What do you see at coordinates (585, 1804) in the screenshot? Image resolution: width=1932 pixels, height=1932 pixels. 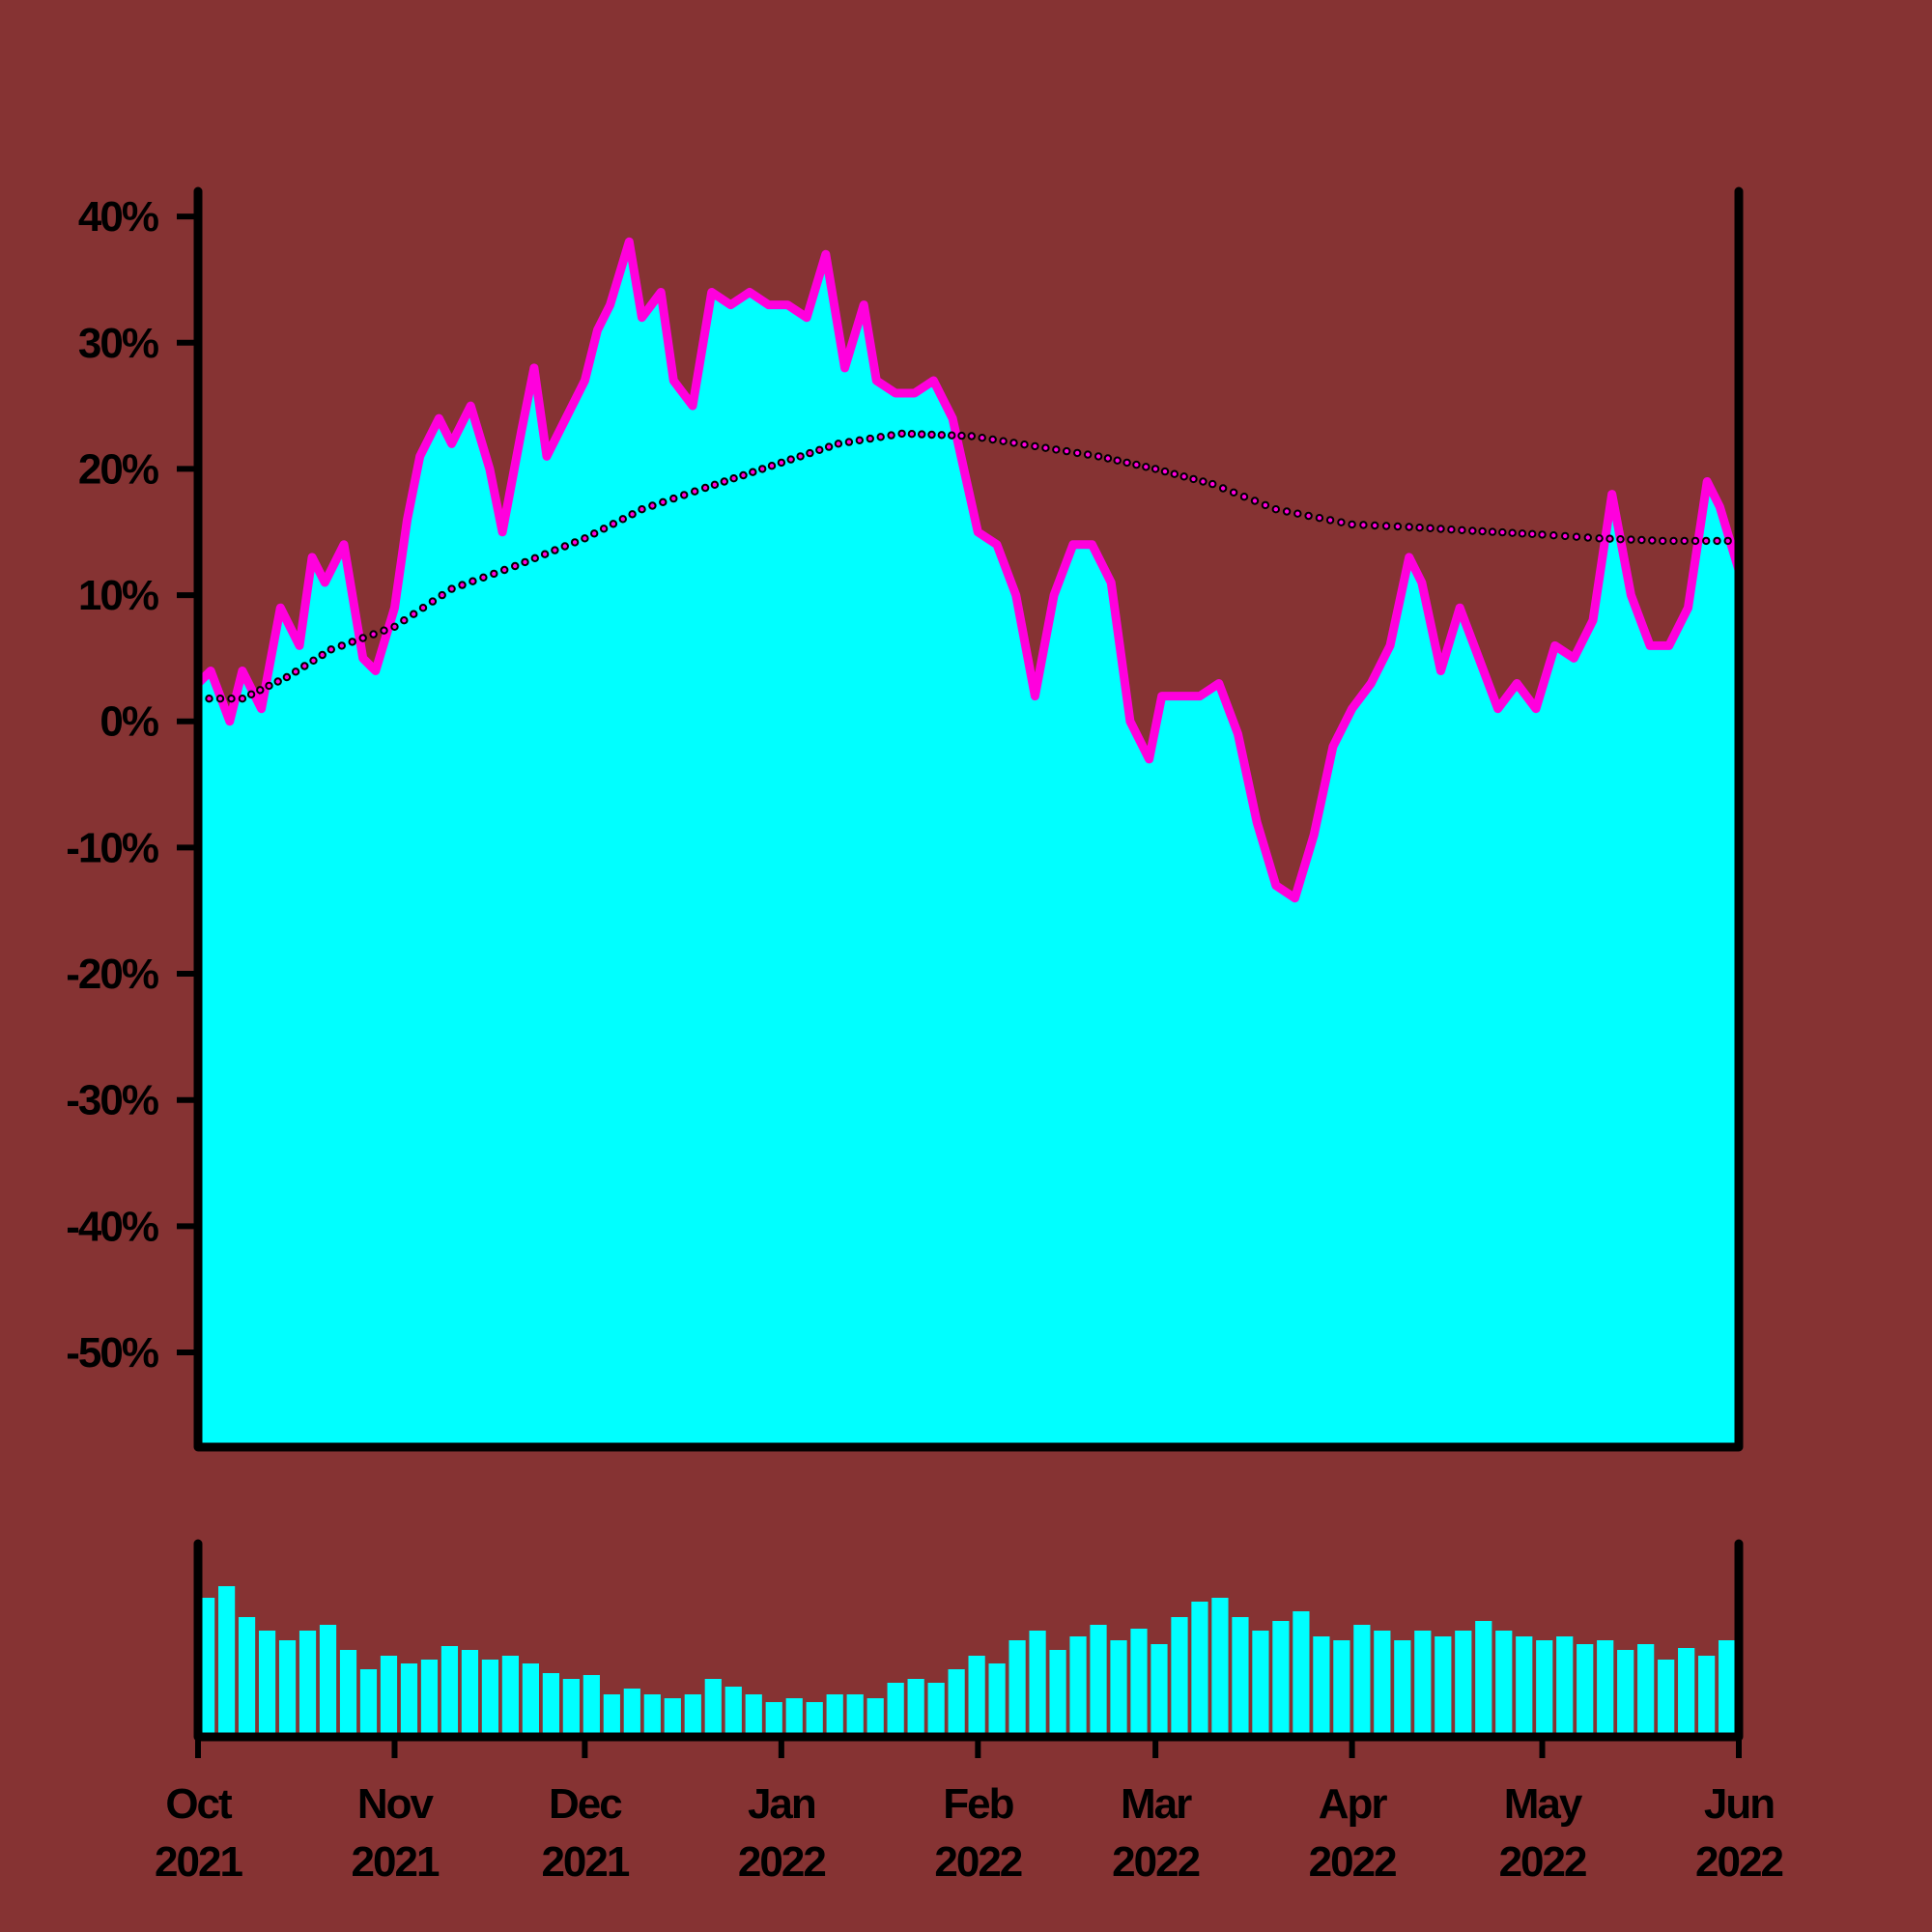 I see `x-tick-label-month: Dec` at bounding box center [585, 1804].